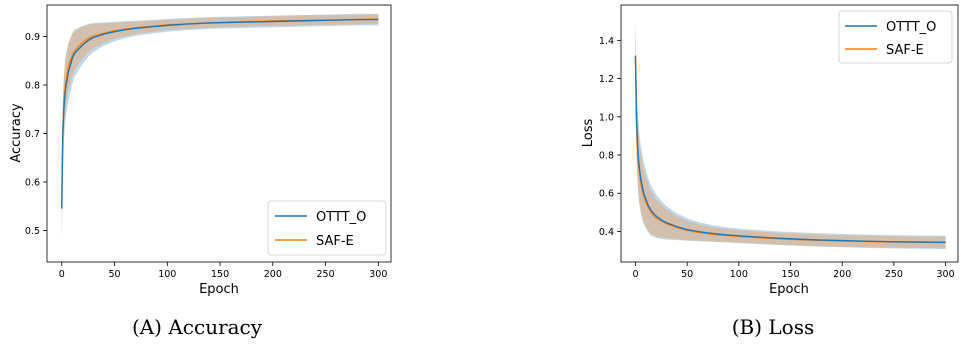 The image size is (961, 344). Describe the element at coordinates (32, 134) in the screenshot. I see `y-tick-label: 0.7` at that location.